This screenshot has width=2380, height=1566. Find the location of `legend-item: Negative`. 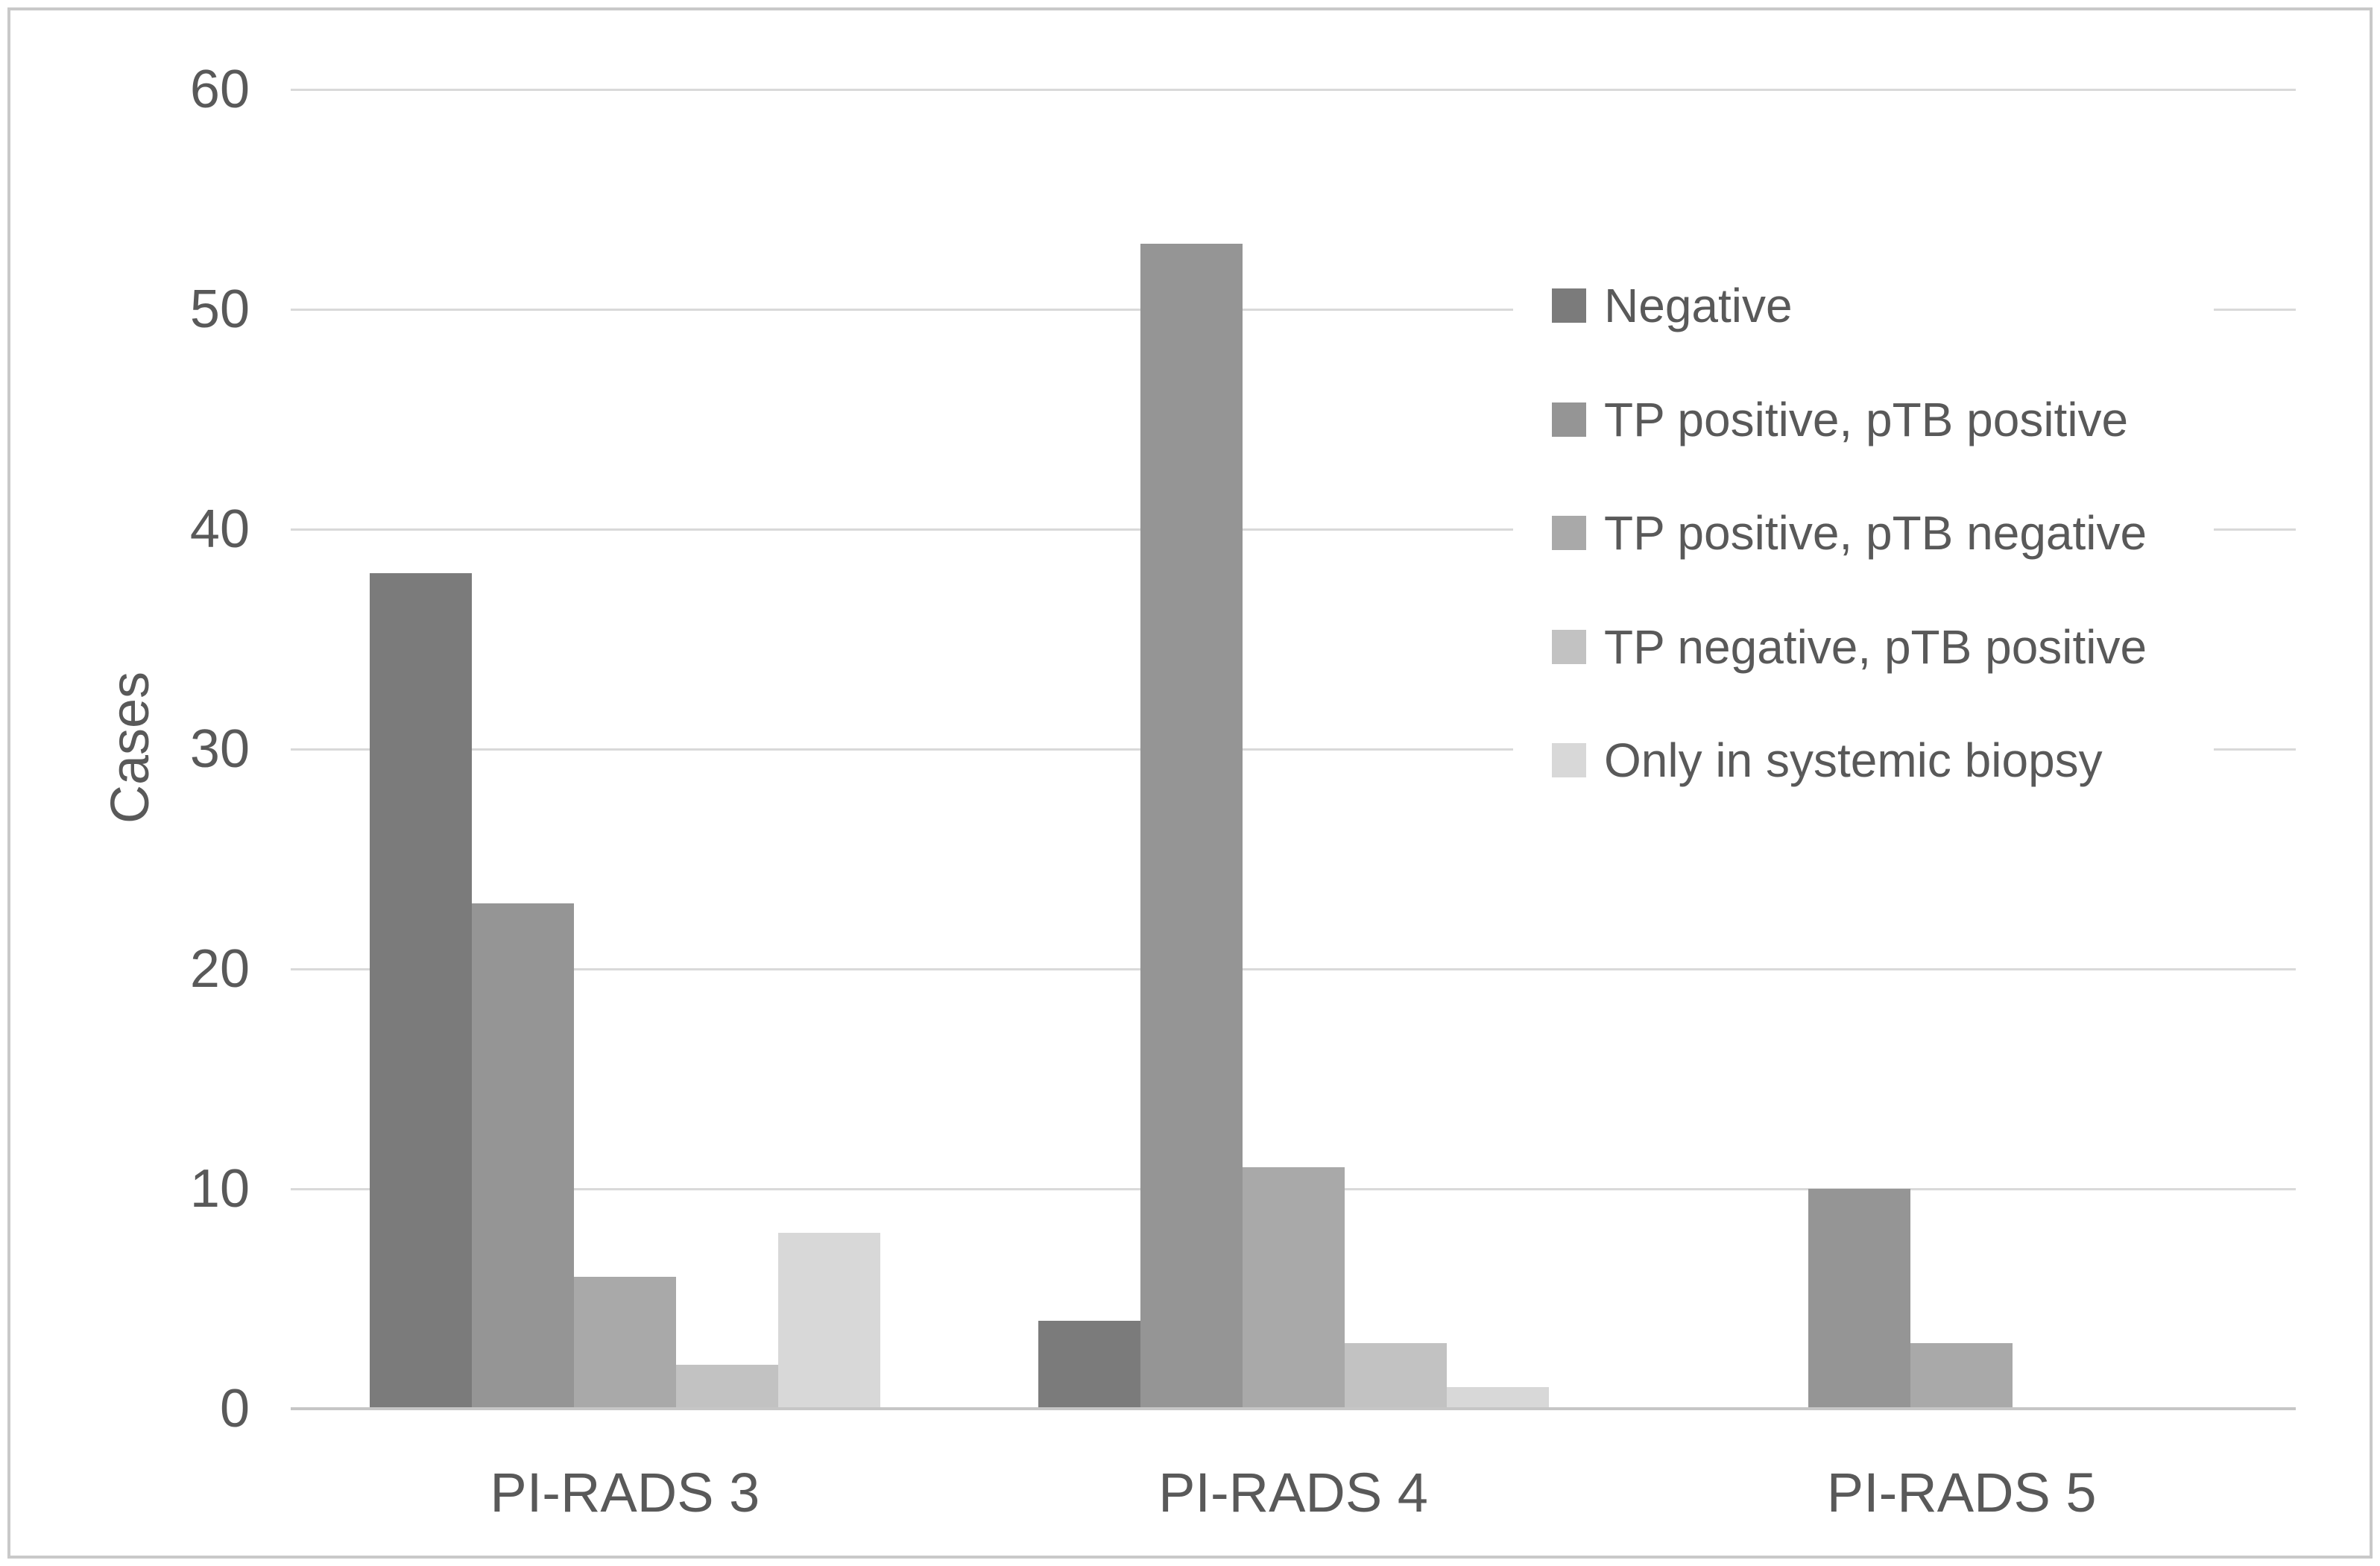

legend-item: Negative is located at coordinates (1863, 306).